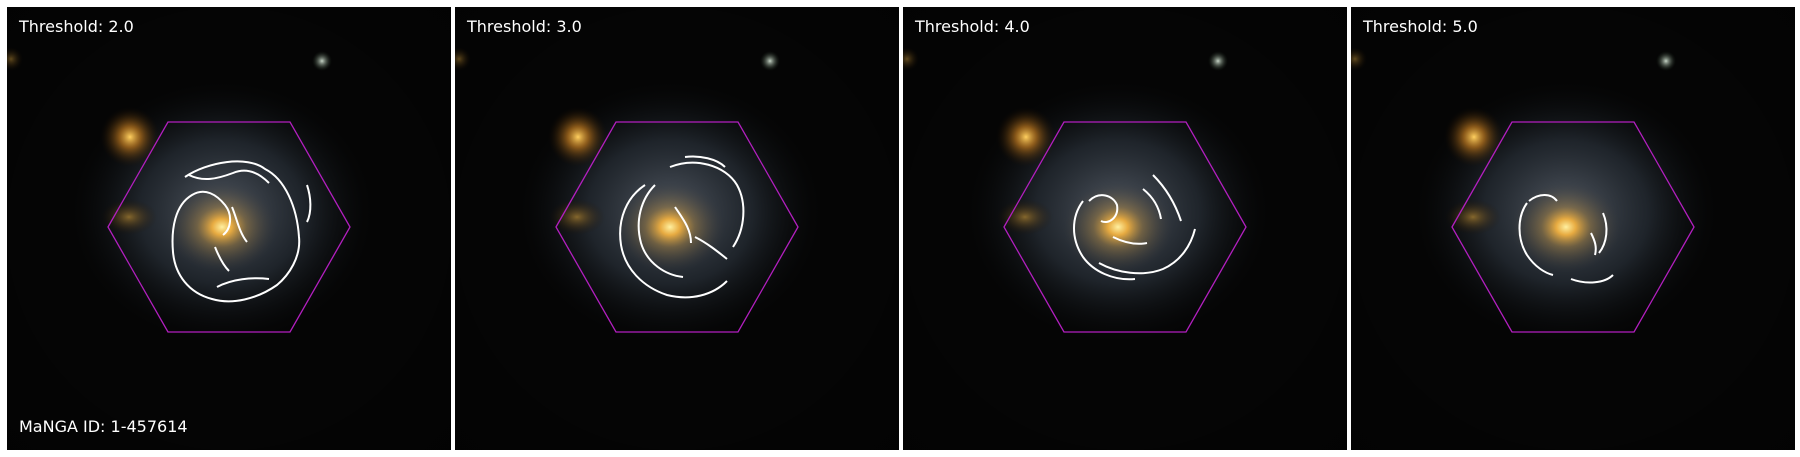 The image size is (1800, 457). I want to click on threshold-label: Threshold: 4.0, so click(972, 26).